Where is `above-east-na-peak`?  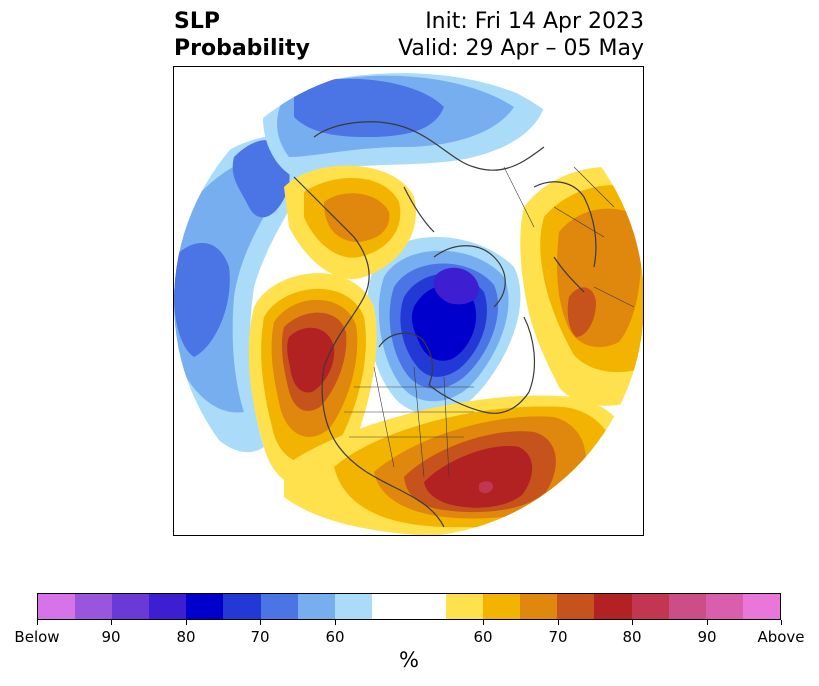
above-east-na-peak is located at coordinates (486, 487).